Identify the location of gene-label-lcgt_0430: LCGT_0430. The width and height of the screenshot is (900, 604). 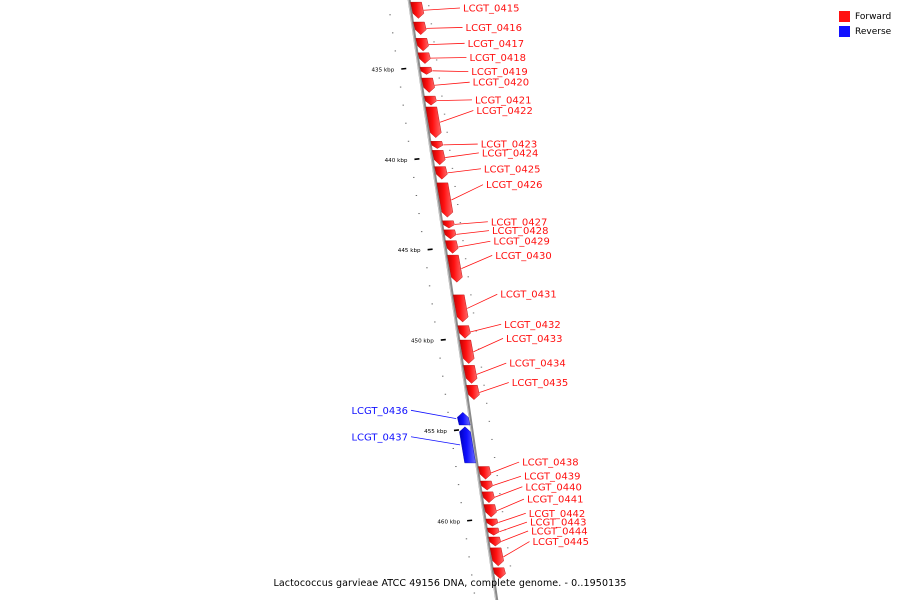
(523, 256).